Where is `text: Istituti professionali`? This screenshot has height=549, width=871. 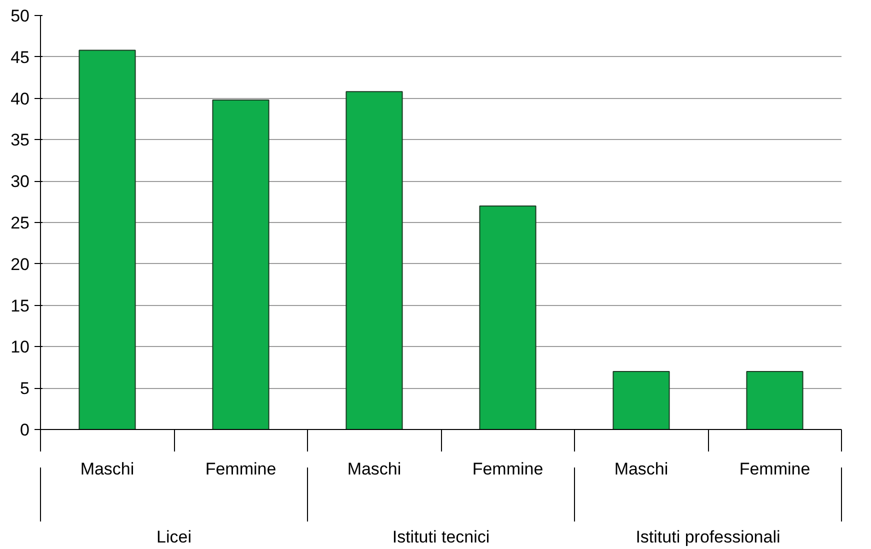 text: Istituti professionali is located at coordinates (708, 537).